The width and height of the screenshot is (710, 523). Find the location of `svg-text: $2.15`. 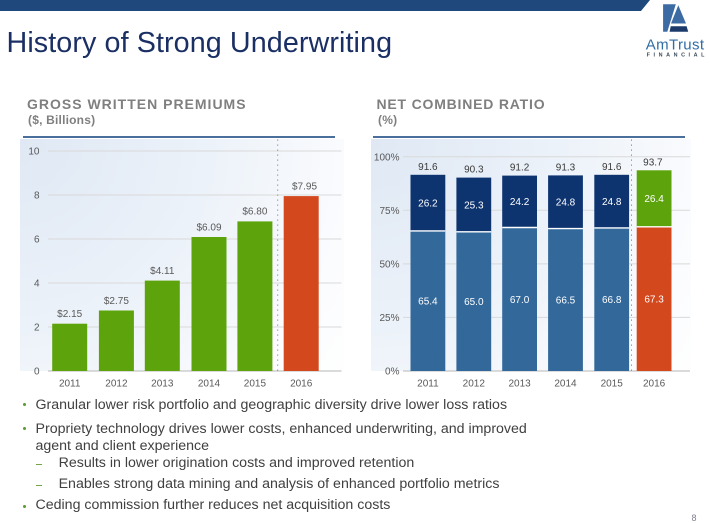

svg-text: $2.15 is located at coordinates (69, 314).